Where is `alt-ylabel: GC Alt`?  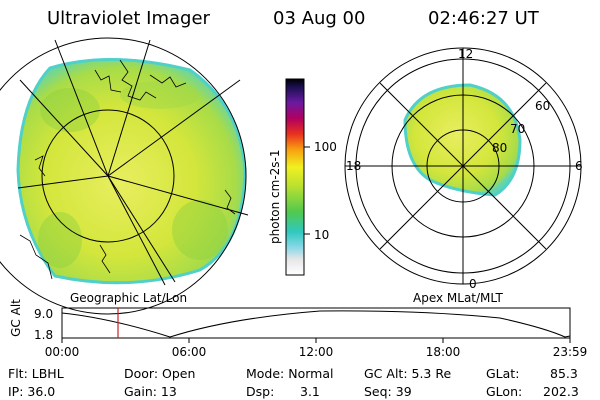 alt-ylabel: GC Alt is located at coordinates (16, 318).